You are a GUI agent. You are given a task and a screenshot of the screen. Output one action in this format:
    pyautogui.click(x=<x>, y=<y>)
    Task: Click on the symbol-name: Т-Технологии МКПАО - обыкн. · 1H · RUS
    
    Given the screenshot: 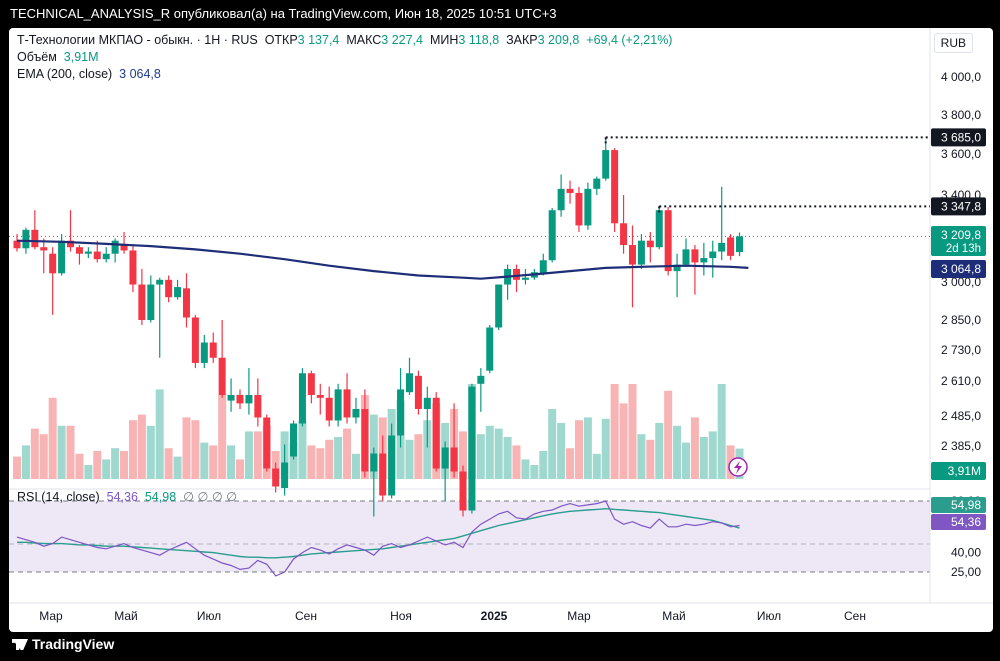 What is the action you would take?
    pyautogui.click(x=137, y=40)
    